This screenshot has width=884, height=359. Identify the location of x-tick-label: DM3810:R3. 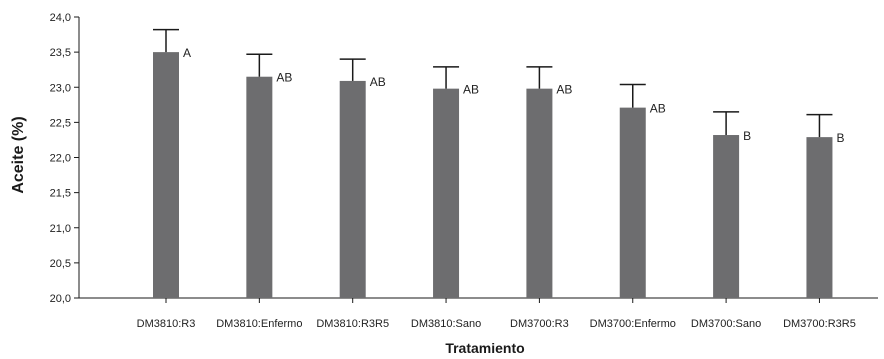
(166, 324).